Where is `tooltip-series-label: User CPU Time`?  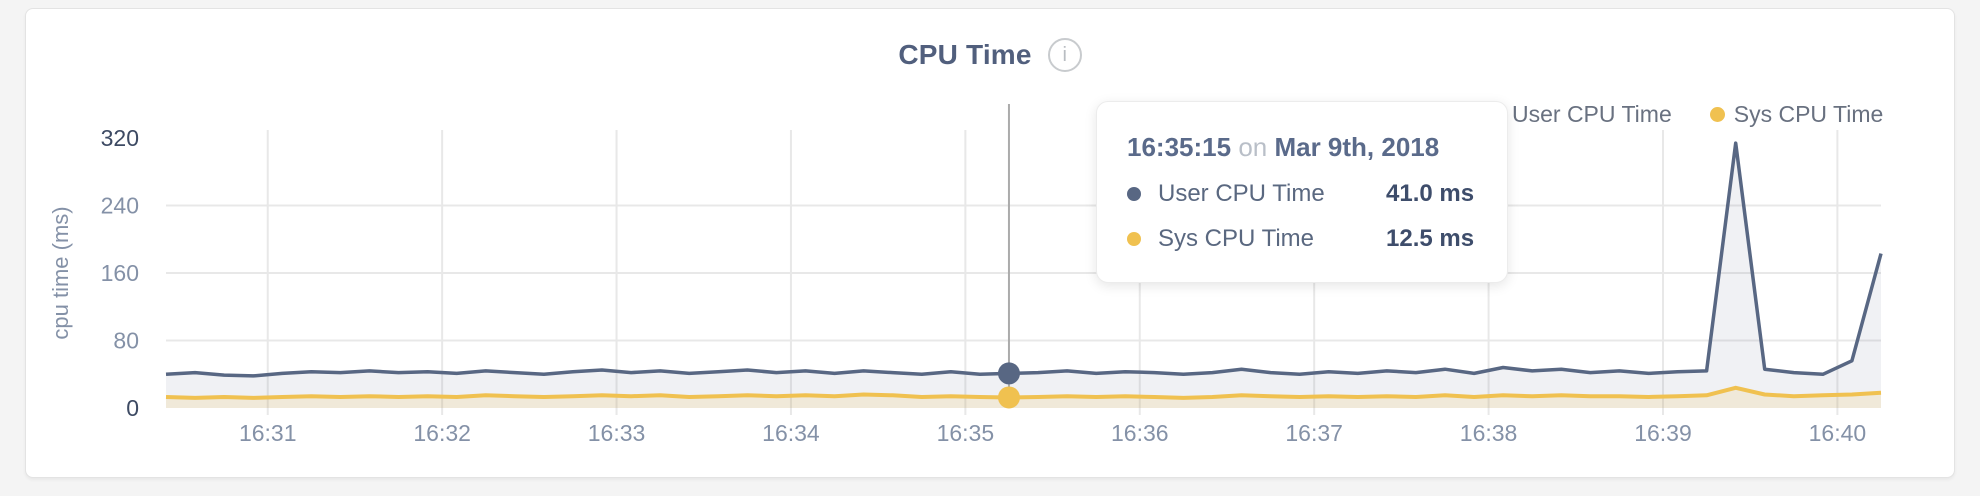 tooltip-series-label: User CPU Time is located at coordinates (1241, 193).